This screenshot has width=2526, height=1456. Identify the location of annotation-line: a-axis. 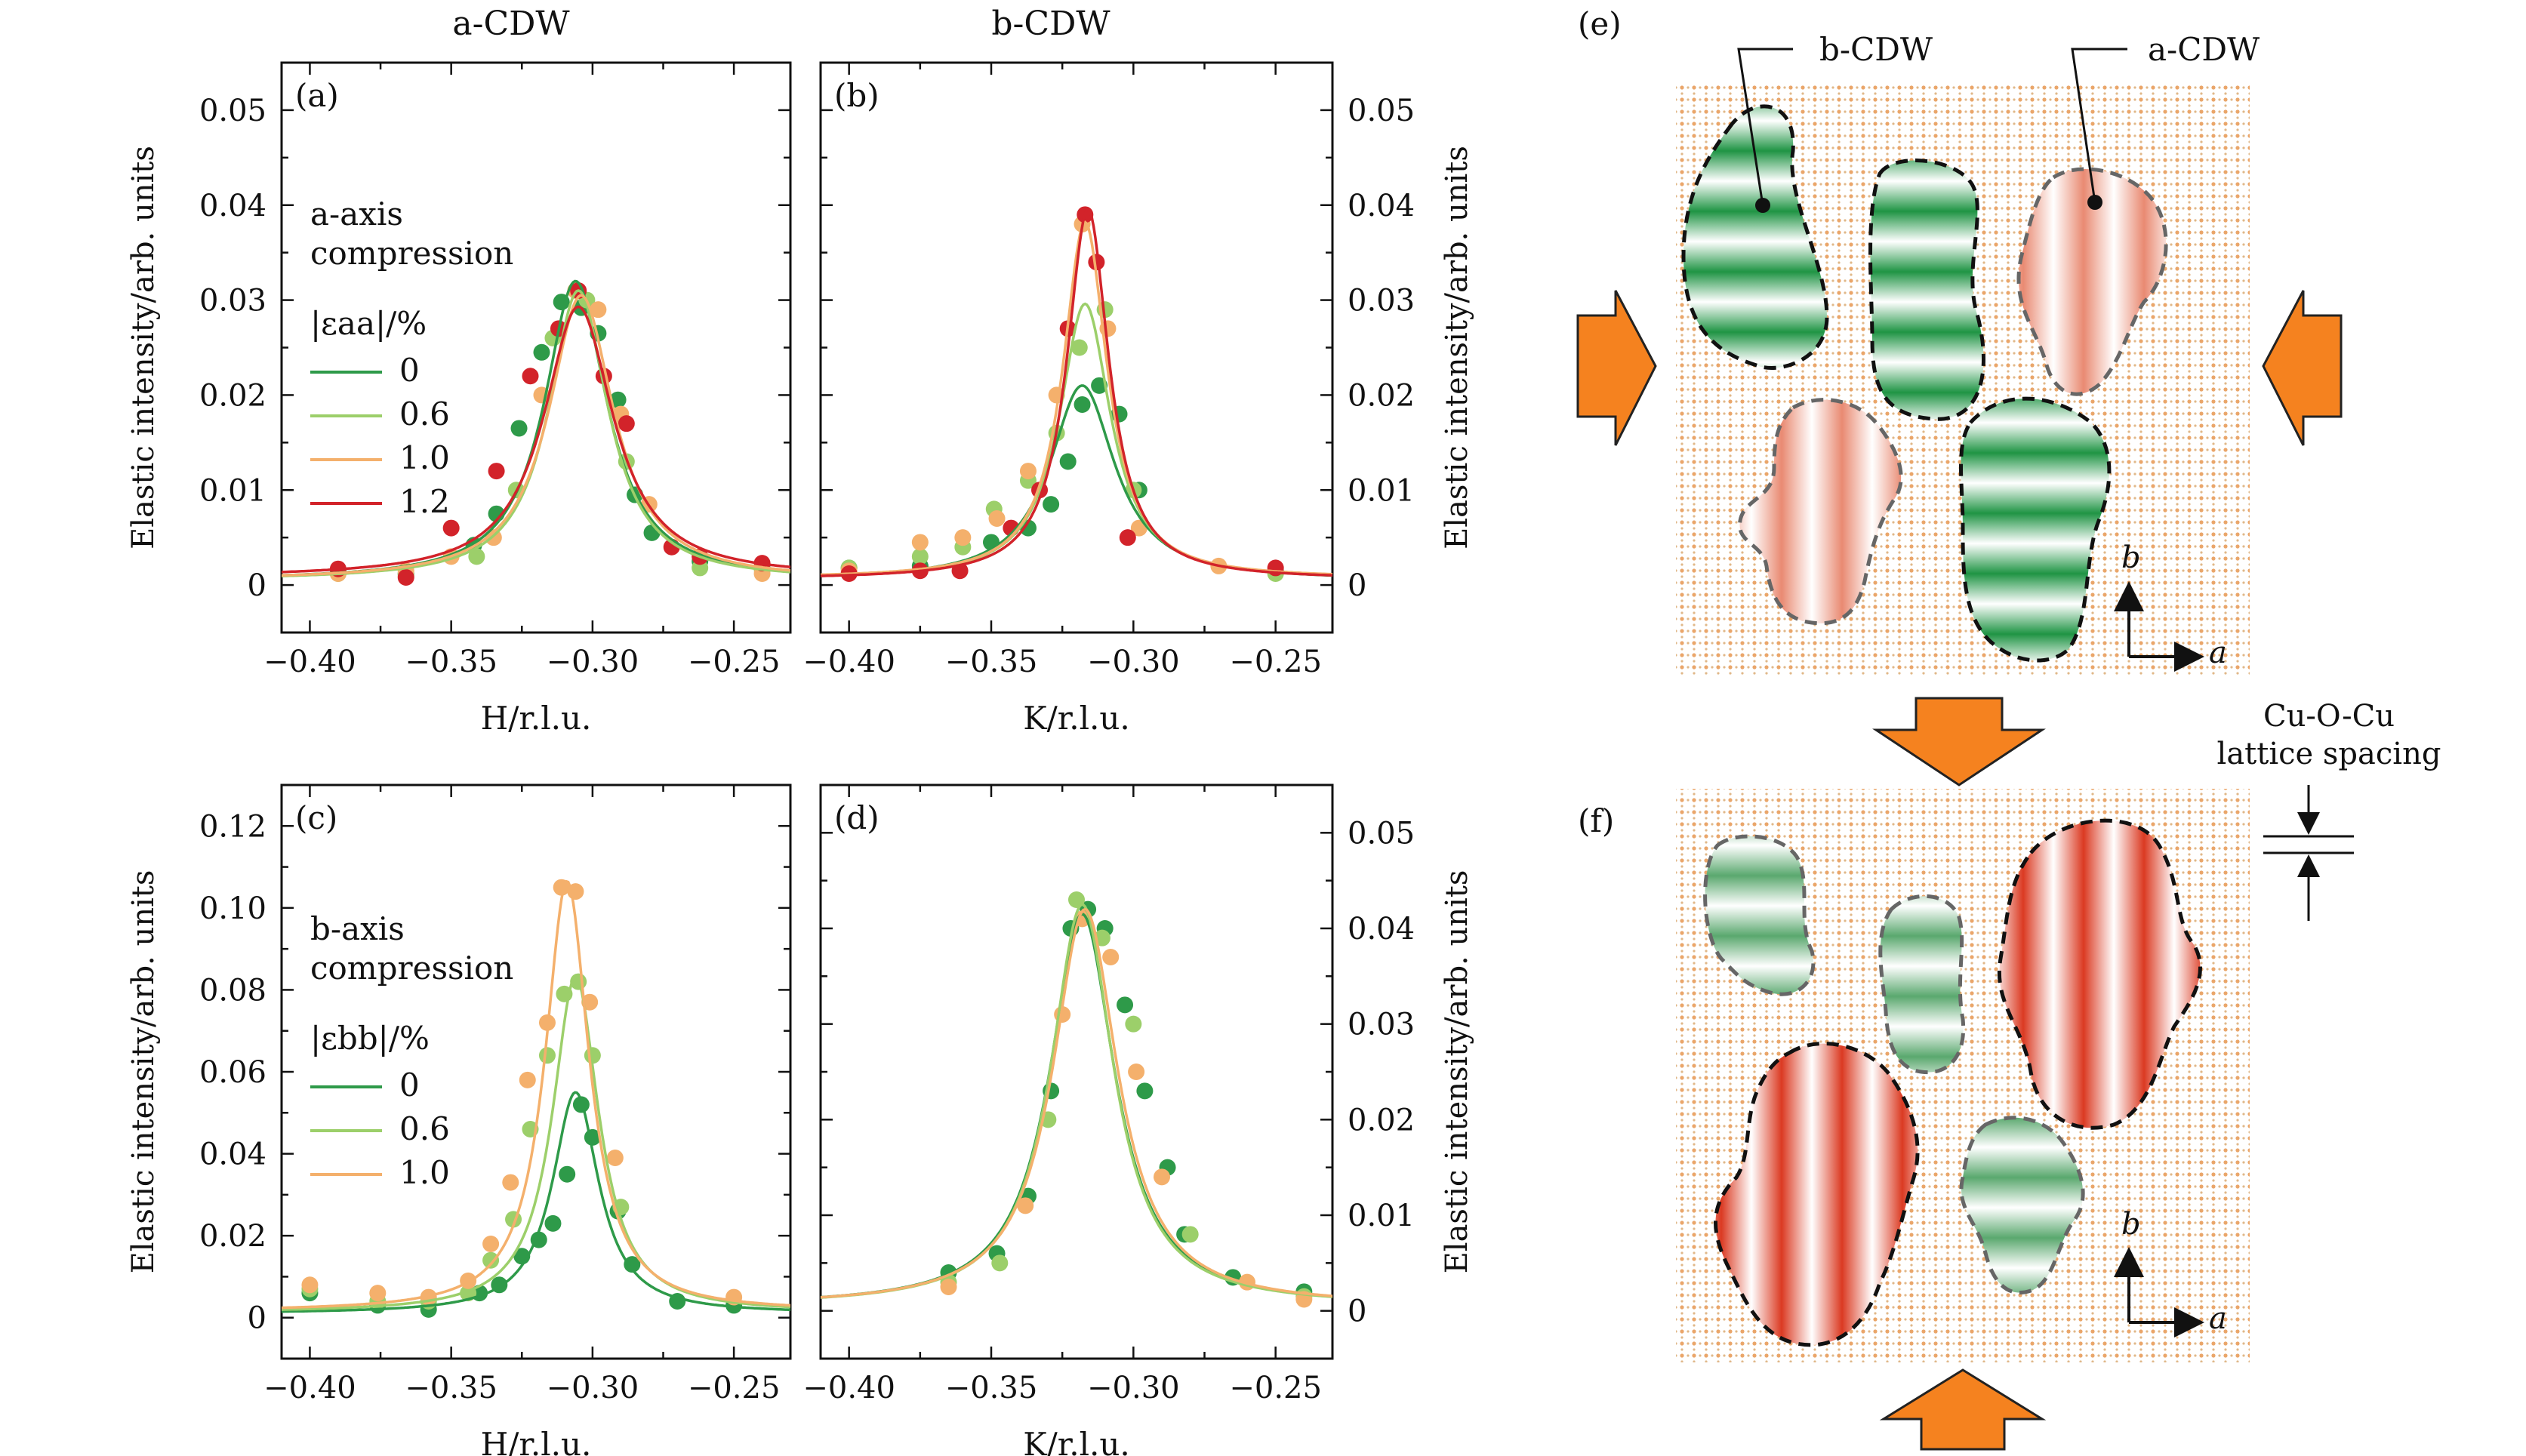
(357, 213).